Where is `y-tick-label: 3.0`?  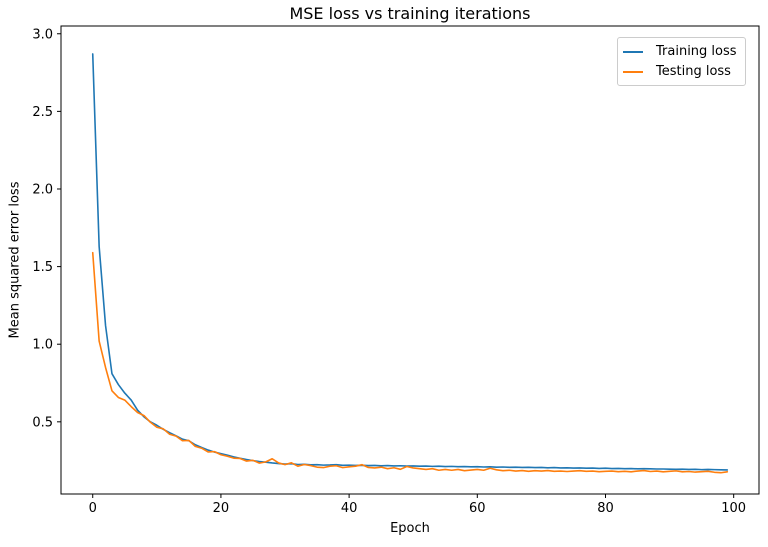 y-tick-label: 3.0 is located at coordinates (42, 34).